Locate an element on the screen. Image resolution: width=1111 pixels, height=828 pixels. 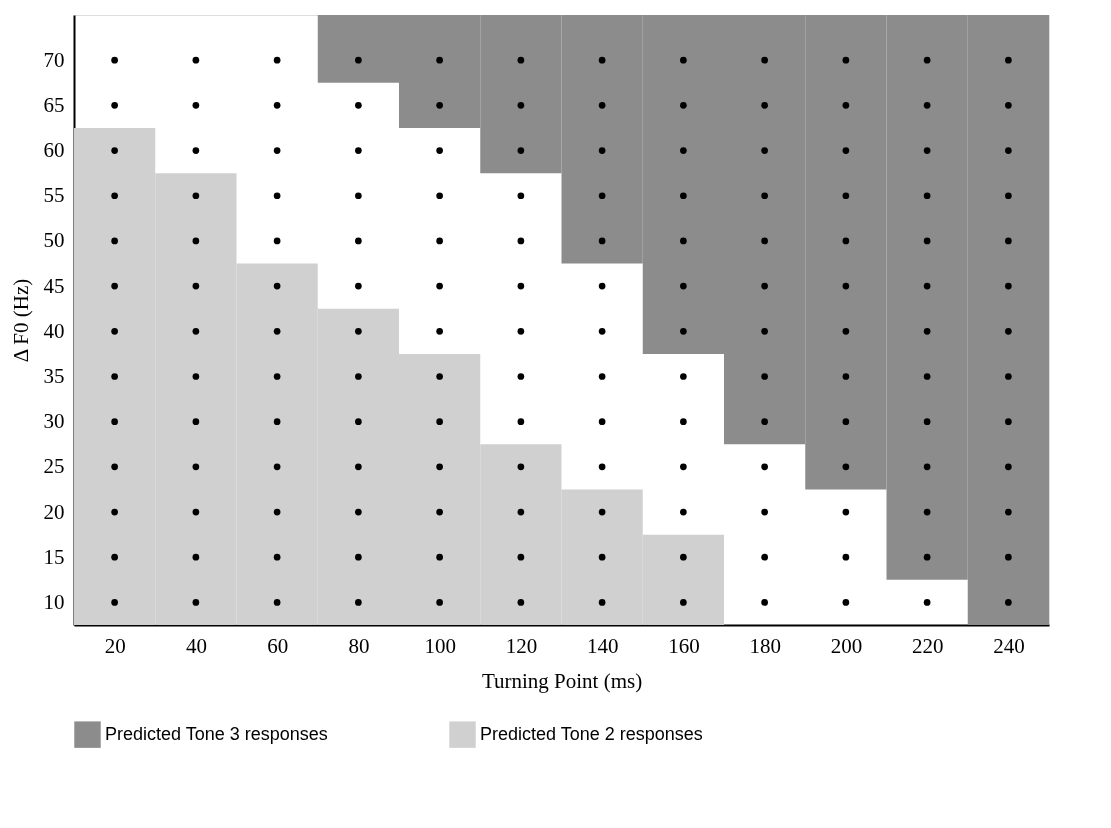
y-tick-label: 35 is located at coordinates (54, 375).